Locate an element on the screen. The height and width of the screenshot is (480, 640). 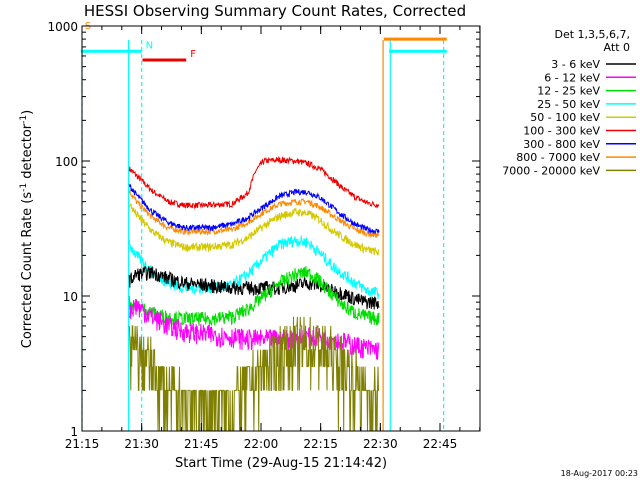
y-axis-label: Corrected Count Rate (s-1 detector-1) is located at coordinates (27, 229).